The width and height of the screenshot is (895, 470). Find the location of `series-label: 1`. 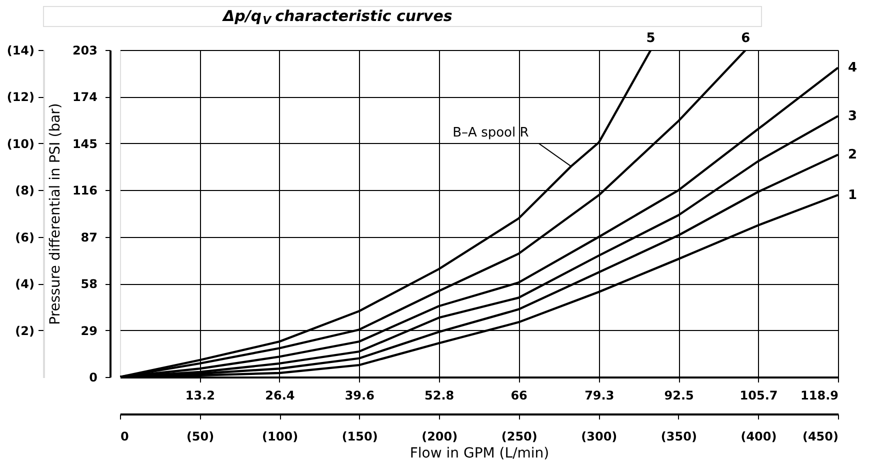

series-label: 1 is located at coordinates (853, 195).